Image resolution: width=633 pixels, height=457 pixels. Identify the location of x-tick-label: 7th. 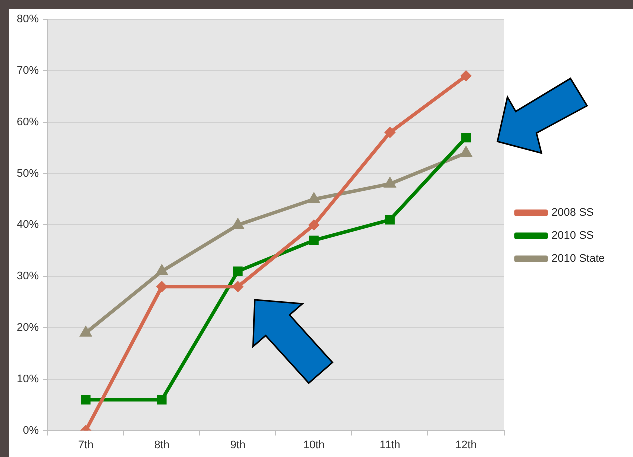
(86, 445).